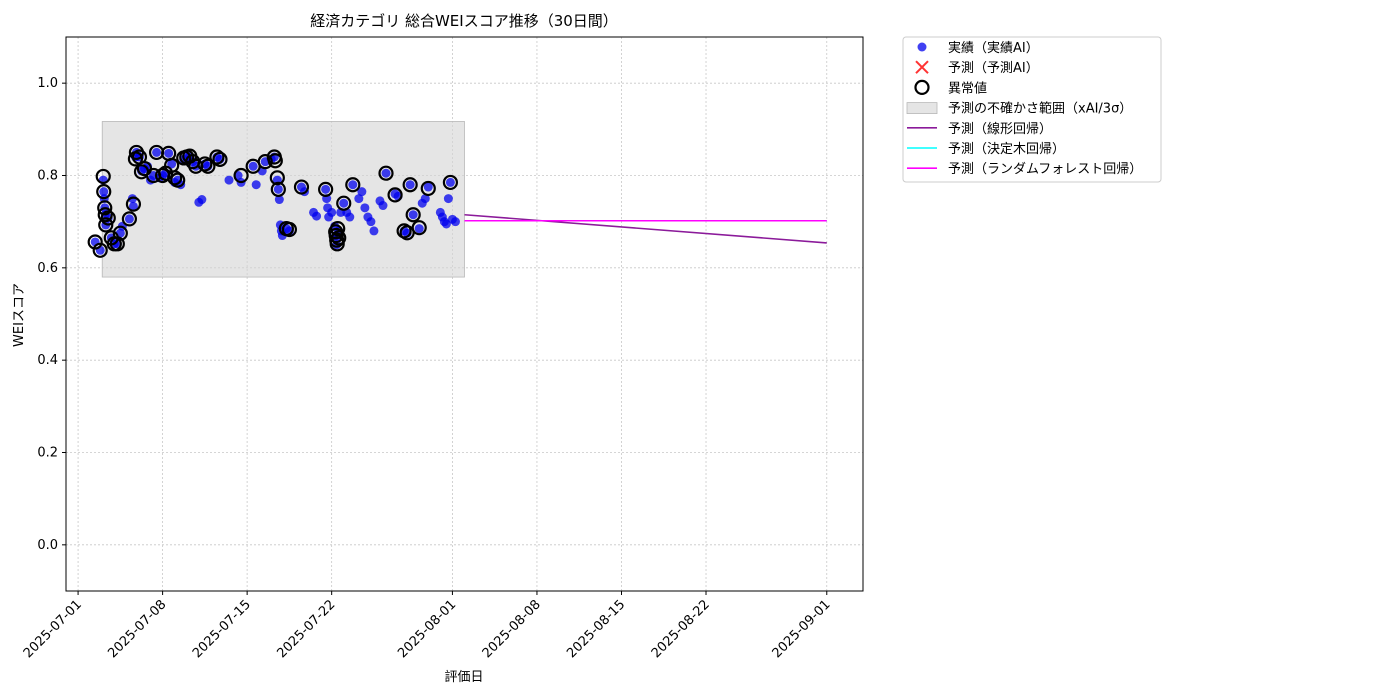 The width and height of the screenshot is (1400, 700). Describe the element at coordinates (993, 68) in the screenshot. I see `legend-pred-label: 予測（予測AI）` at that location.